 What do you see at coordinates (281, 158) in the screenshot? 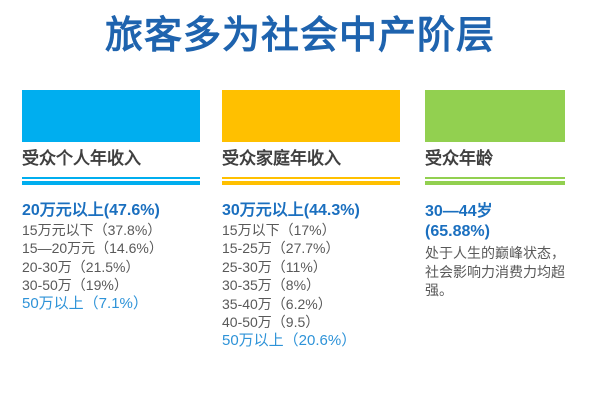
I see `column-label: 受众家庭年收入` at bounding box center [281, 158].